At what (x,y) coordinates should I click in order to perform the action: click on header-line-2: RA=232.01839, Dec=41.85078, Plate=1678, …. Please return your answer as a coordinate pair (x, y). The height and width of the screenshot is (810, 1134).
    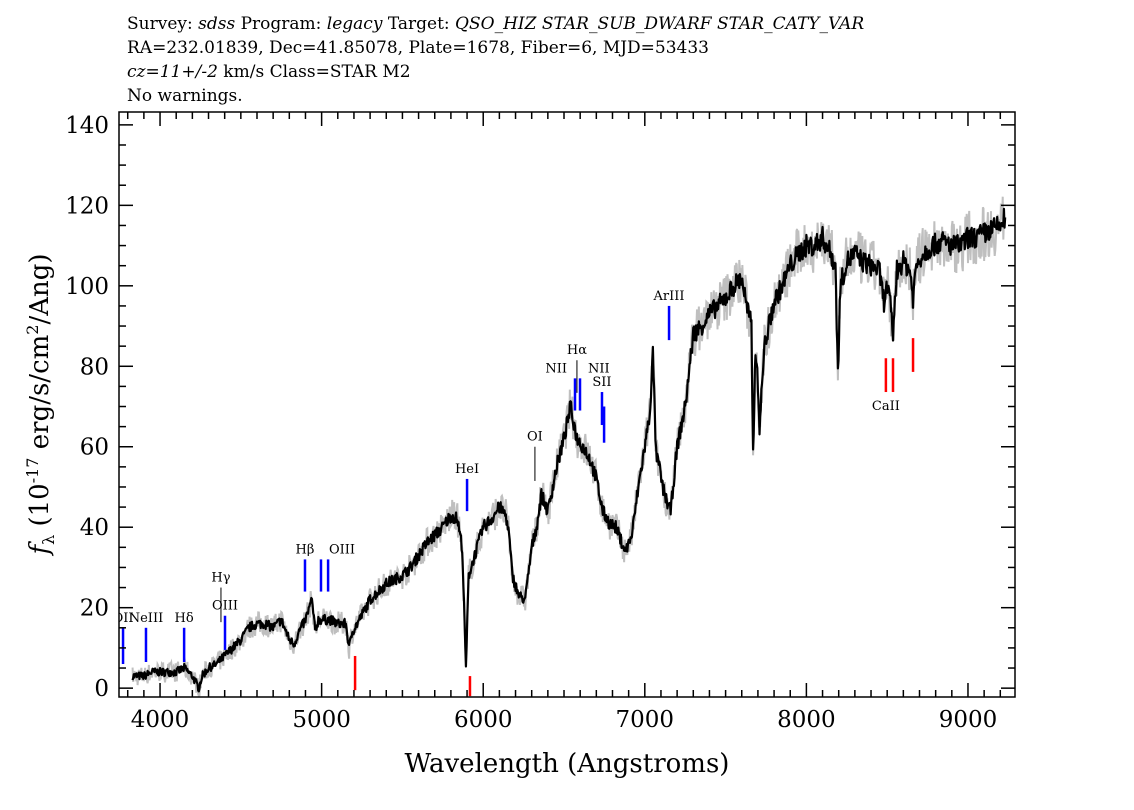
    Looking at the image, I should click on (418, 48).